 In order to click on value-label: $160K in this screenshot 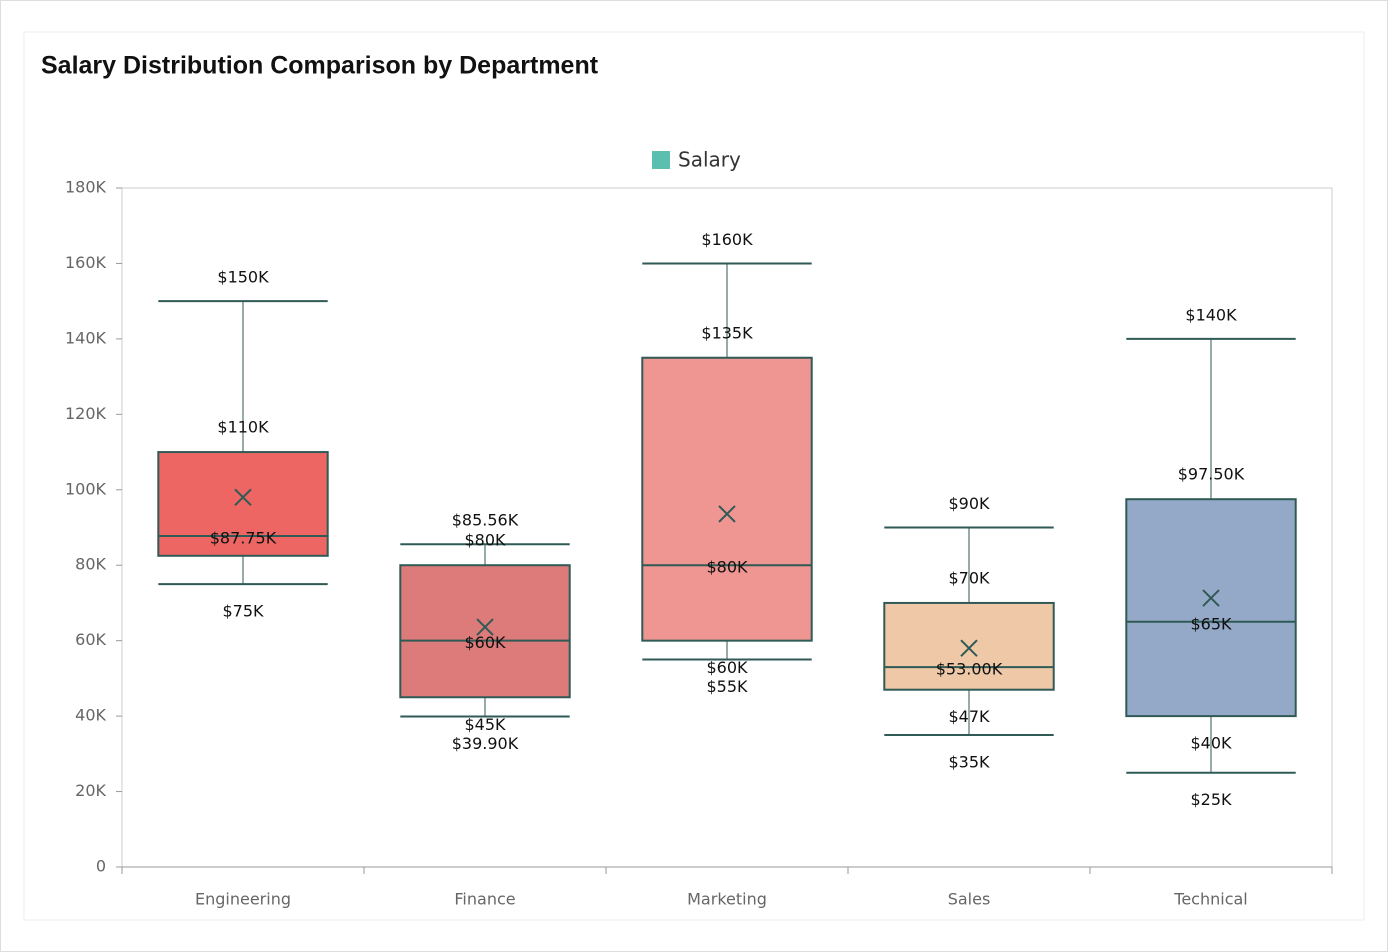, I will do `click(727, 239)`.